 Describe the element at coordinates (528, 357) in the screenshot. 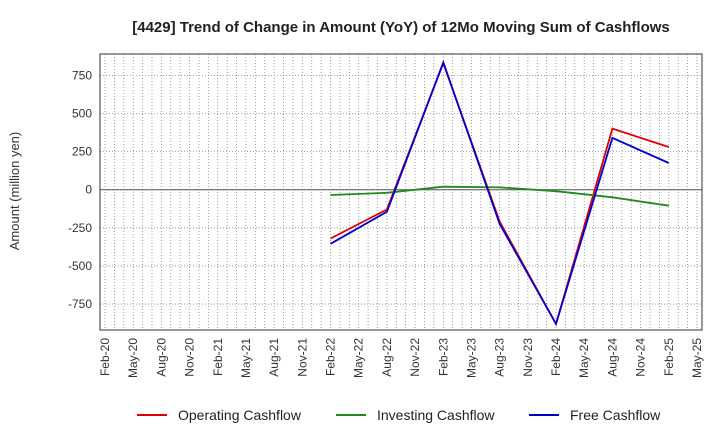

I see `x-tick-label: Nov-23` at that location.